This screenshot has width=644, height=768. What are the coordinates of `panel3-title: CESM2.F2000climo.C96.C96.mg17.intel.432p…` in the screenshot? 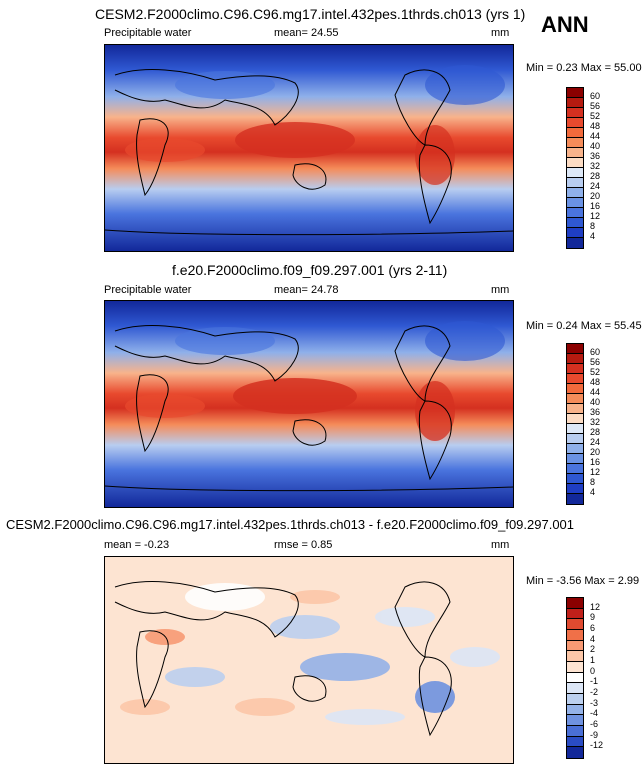 It's located at (290, 524).